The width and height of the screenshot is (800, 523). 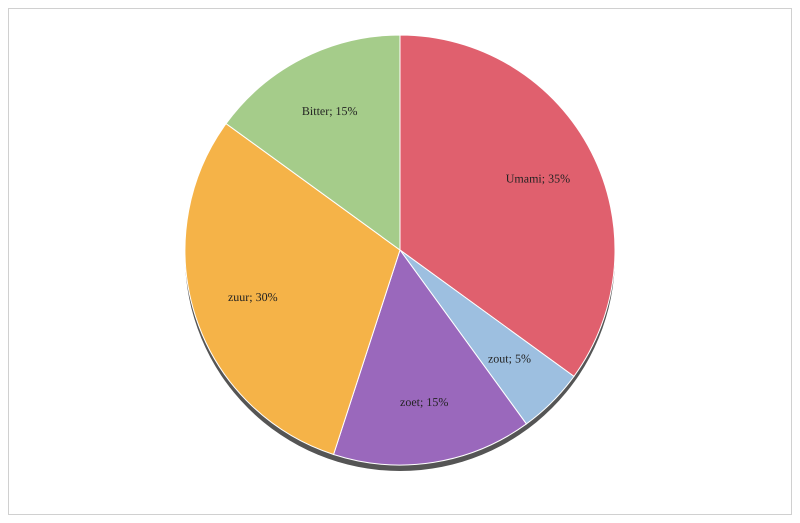 What do you see at coordinates (519, 358) in the screenshot?
I see `data-label: ; 5%` at bounding box center [519, 358].